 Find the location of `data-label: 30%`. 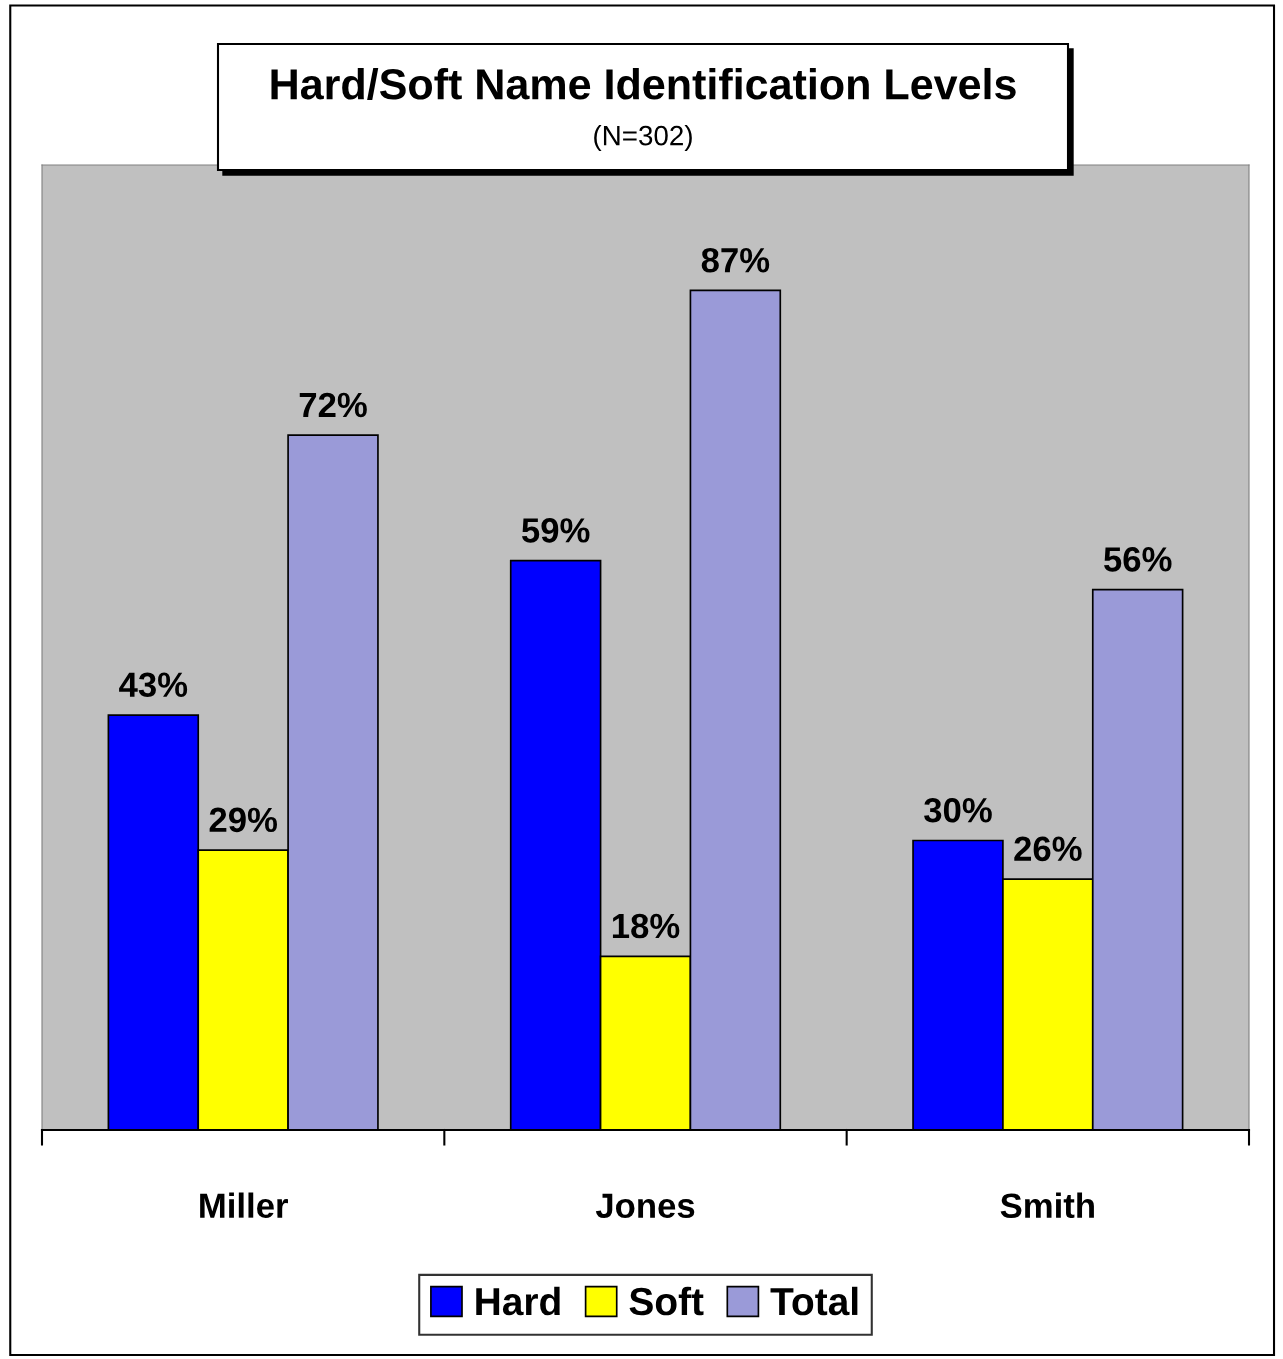

data-label: 30% is located at coordinates (958, 810).